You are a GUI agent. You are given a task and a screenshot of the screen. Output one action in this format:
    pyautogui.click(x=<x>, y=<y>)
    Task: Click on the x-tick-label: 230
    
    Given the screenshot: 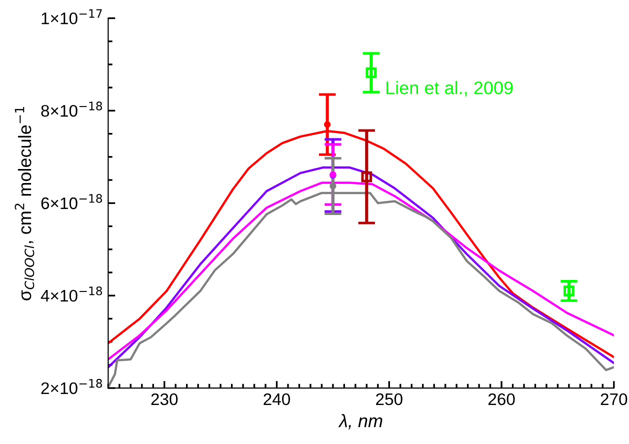 What is the action you would take?
    pyautogui.click(x=164, y=399)
    